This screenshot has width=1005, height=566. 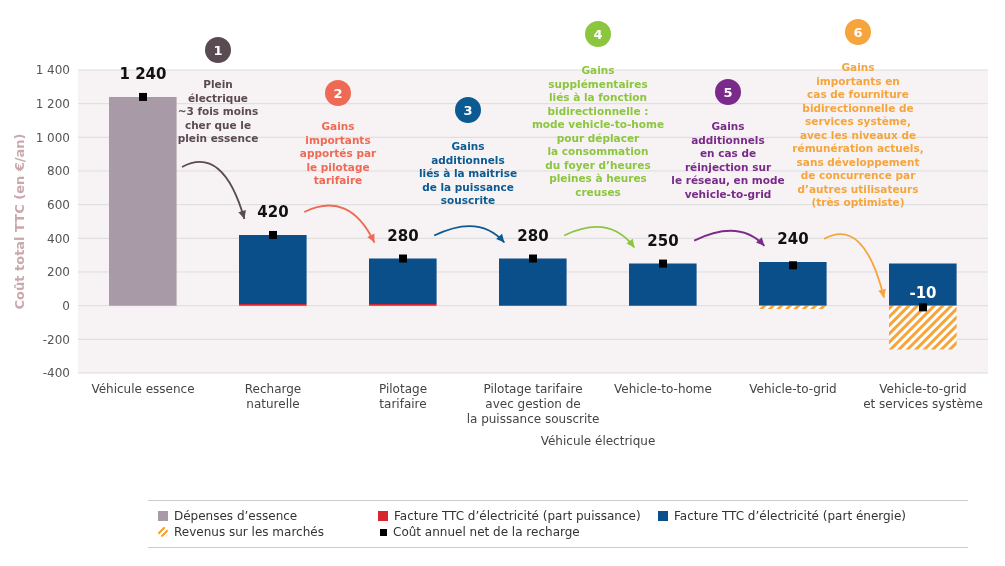 I want to click on x-tick-label: Vehicle-to-grid, so click(x=793, y=389).